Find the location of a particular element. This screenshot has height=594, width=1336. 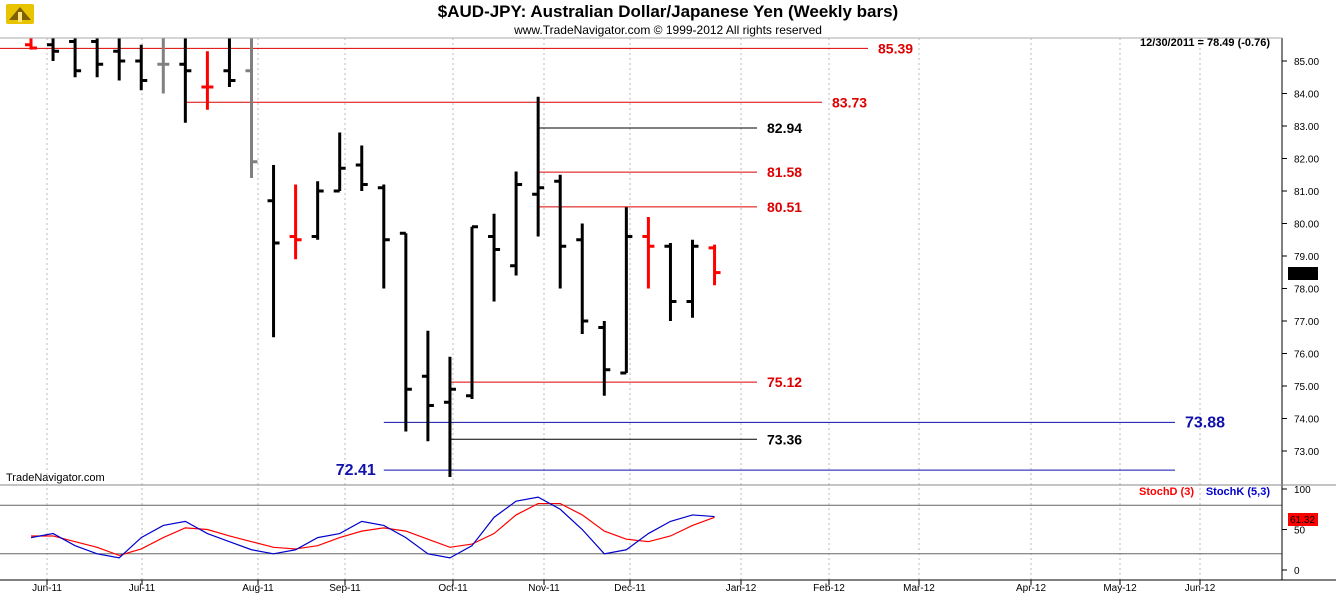

stochD-line is located at coordinates (373, 529).